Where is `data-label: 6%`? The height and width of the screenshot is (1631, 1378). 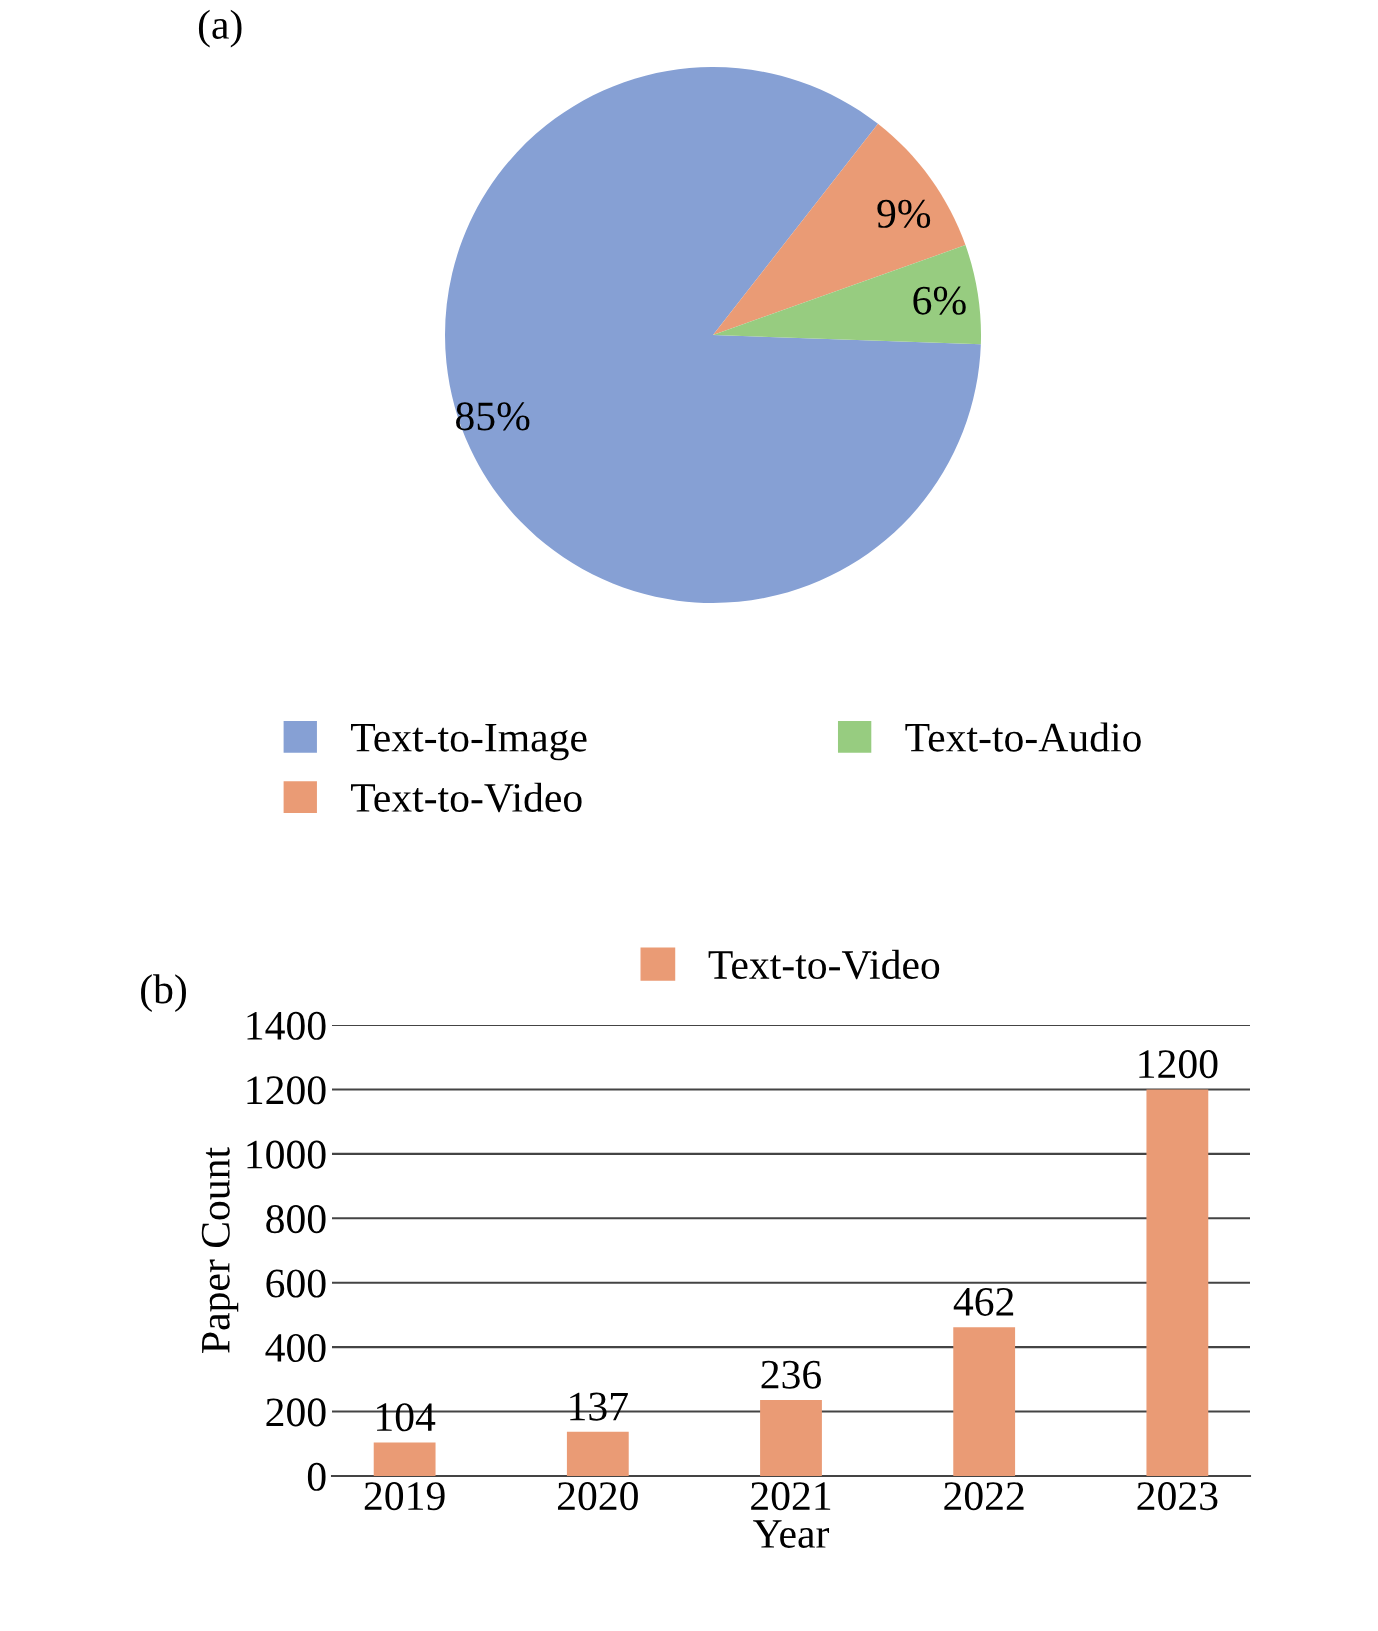 data-label: 6% is located at coordinates (939, 300).